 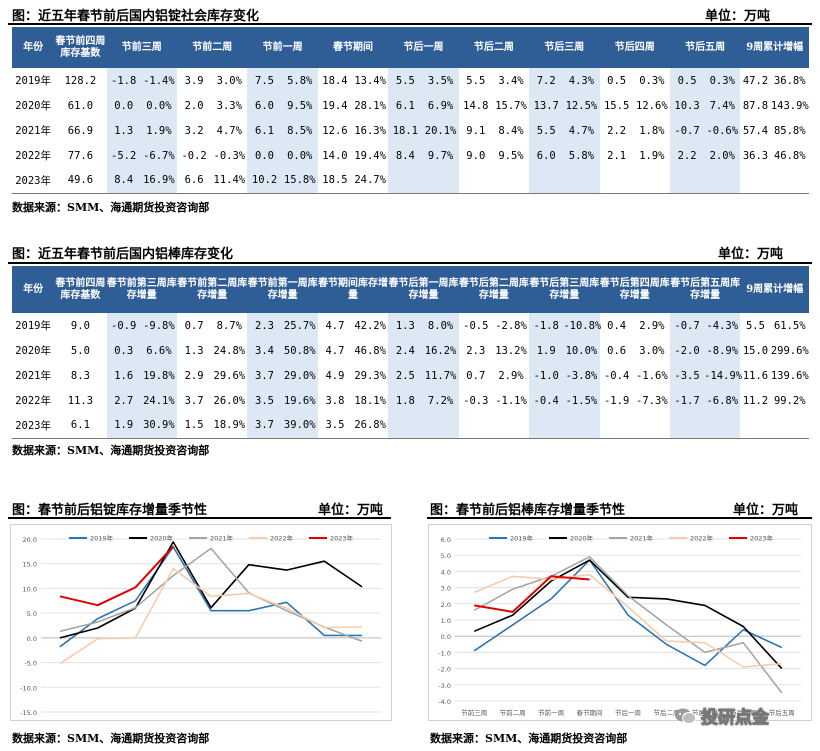 What do you see at coordinates (444, 653) in the screenshot?
I see `y-tick-label: -1.0` at bounding box center [444, 653].